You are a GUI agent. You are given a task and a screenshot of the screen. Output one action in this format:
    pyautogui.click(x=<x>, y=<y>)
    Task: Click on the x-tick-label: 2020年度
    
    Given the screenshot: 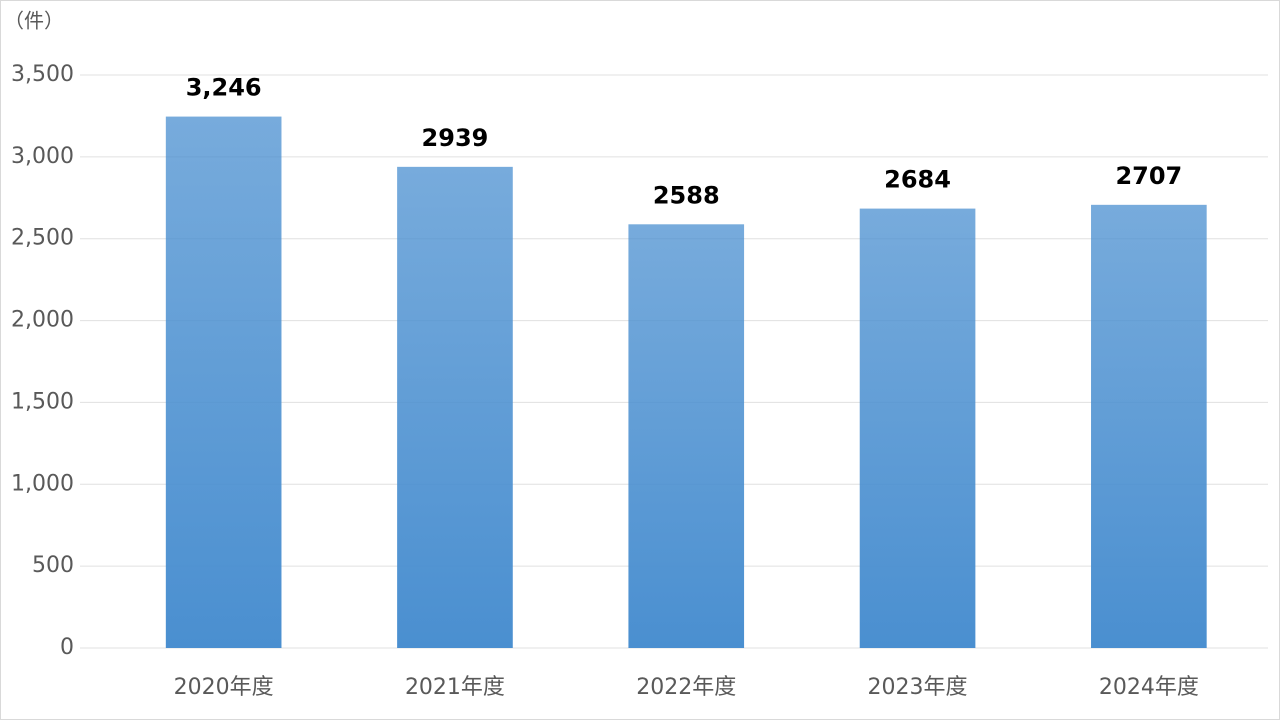 What is the action you would take?
    pyautogui.click(x=224, y=687)
    